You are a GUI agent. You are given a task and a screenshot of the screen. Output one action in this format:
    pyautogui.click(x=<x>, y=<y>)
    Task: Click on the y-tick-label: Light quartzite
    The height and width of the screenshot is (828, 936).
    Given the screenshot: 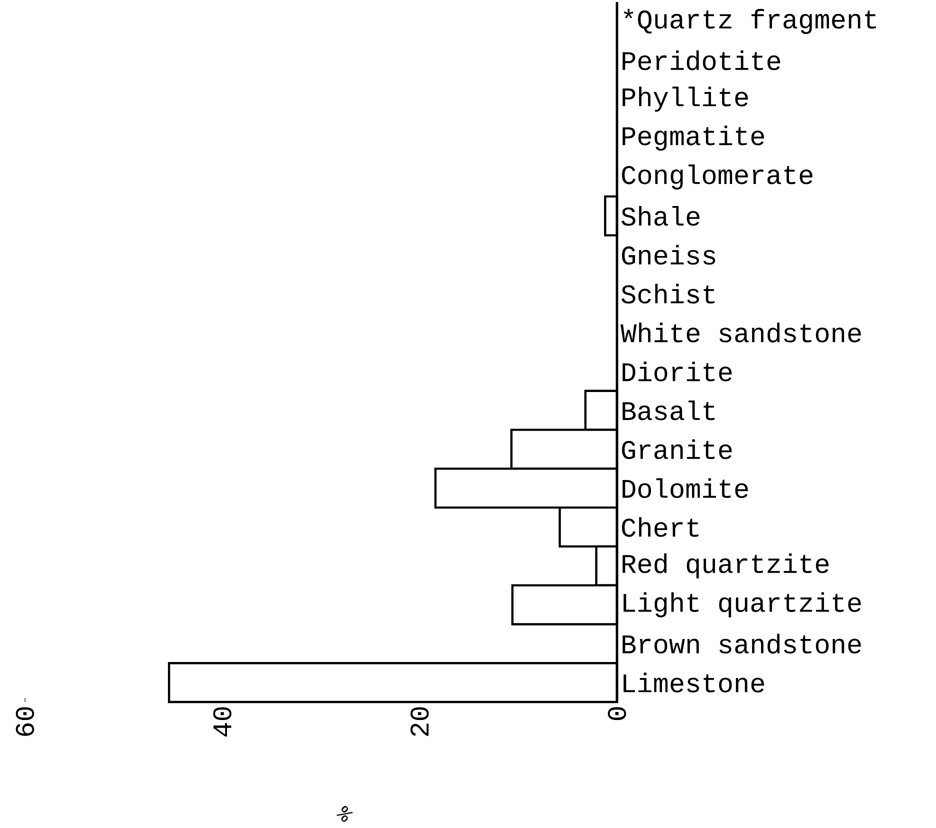 What is the action you would take?
    pyautogui.click(x=742, y=605)
    